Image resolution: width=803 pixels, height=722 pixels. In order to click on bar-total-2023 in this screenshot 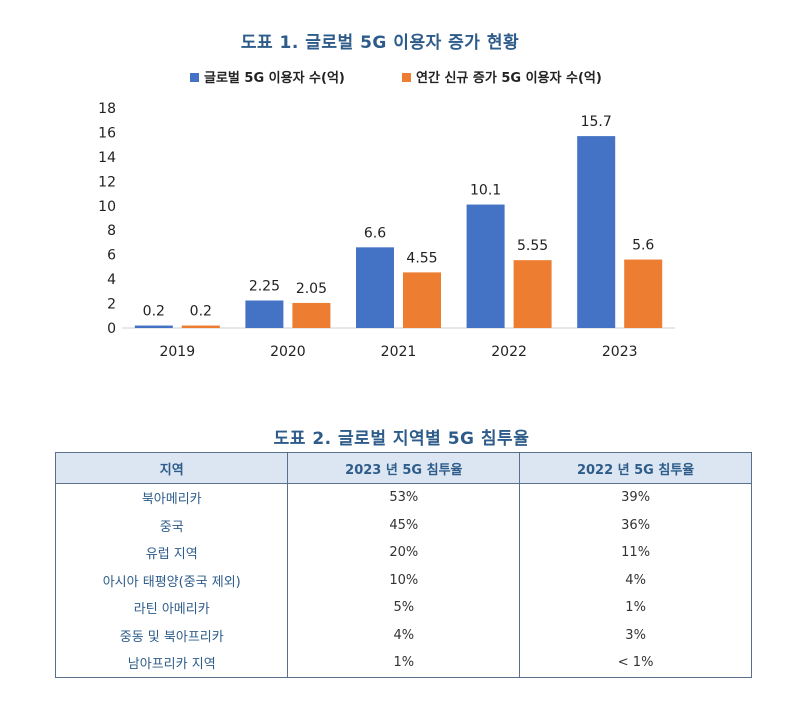, I will do `click(596, 232)`.